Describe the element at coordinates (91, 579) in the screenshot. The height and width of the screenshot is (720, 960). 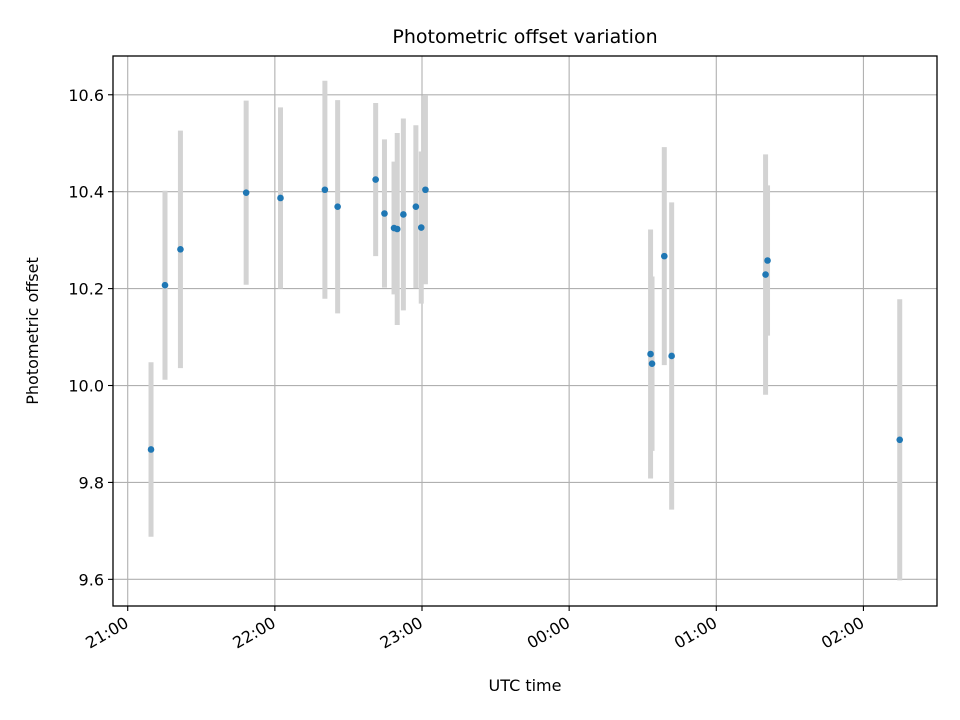
I see `y-tick-label: 9.6` at that location.